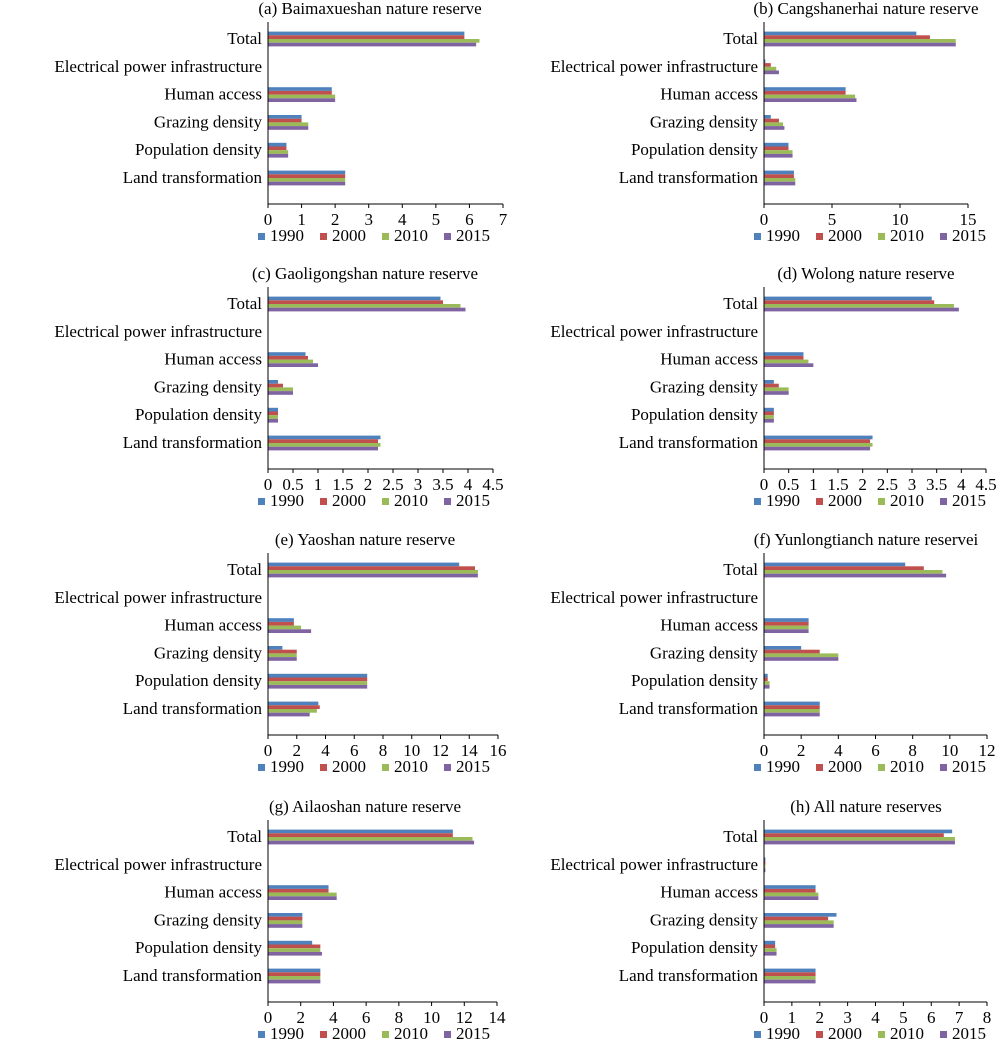 Image resolution: width=1000 pixels, height=1062 pixels. What do you see at coordinates (492, 484) in the screenshot?
I see `x-tick-label: 4.5` at bounding box center [492, 484].